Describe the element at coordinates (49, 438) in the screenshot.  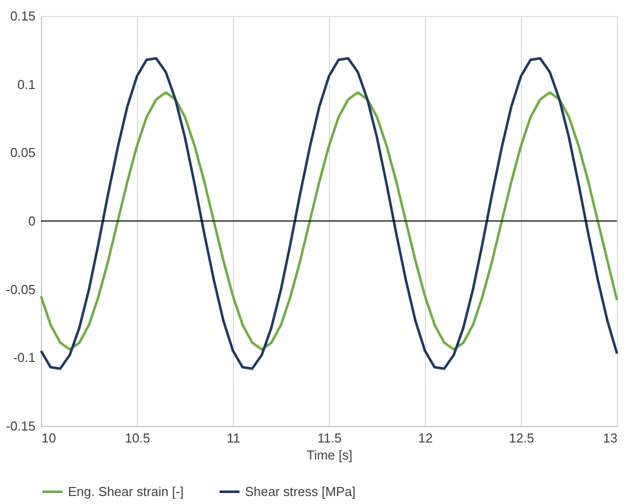
I see `x-tick-label: 10` at that location.